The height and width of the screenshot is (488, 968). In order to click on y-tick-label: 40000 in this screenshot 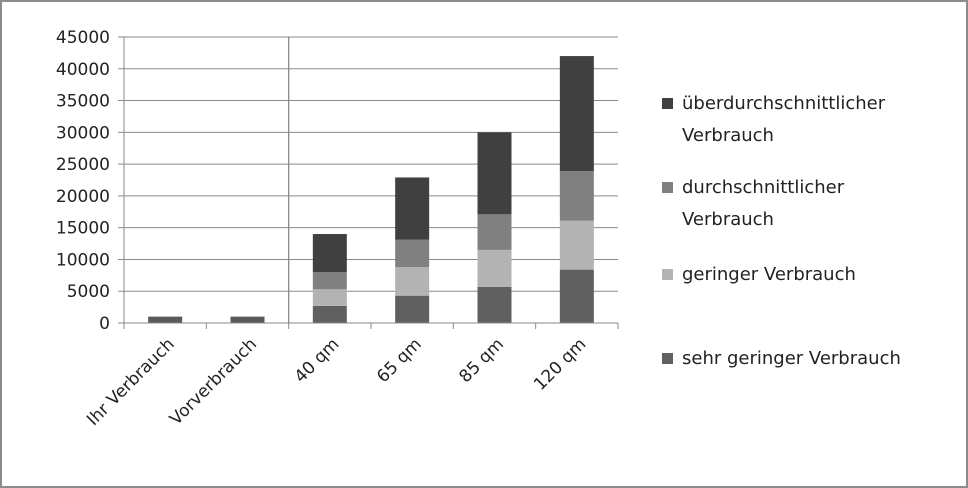, I will do `click(83, 70)`.